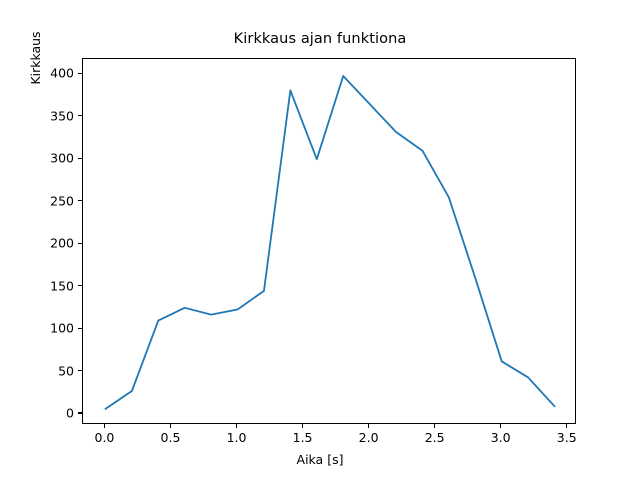 The width and height of the screenshot is (640, 480). What do you see at coordinates (62, 73) in the screenshot?
I see `y-tick-label: 400` at bounding box center [62, 73].